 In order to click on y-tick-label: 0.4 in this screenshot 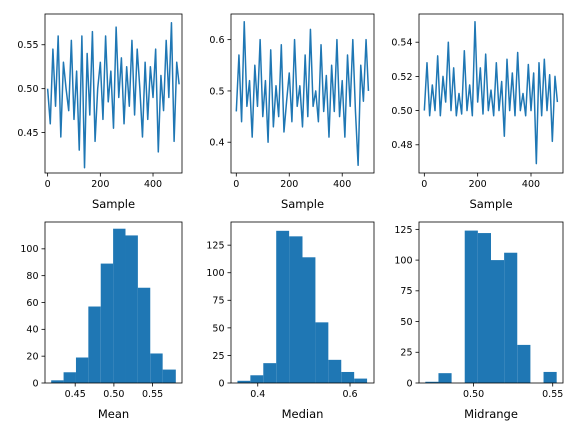, I will do `click(216, 143)`.